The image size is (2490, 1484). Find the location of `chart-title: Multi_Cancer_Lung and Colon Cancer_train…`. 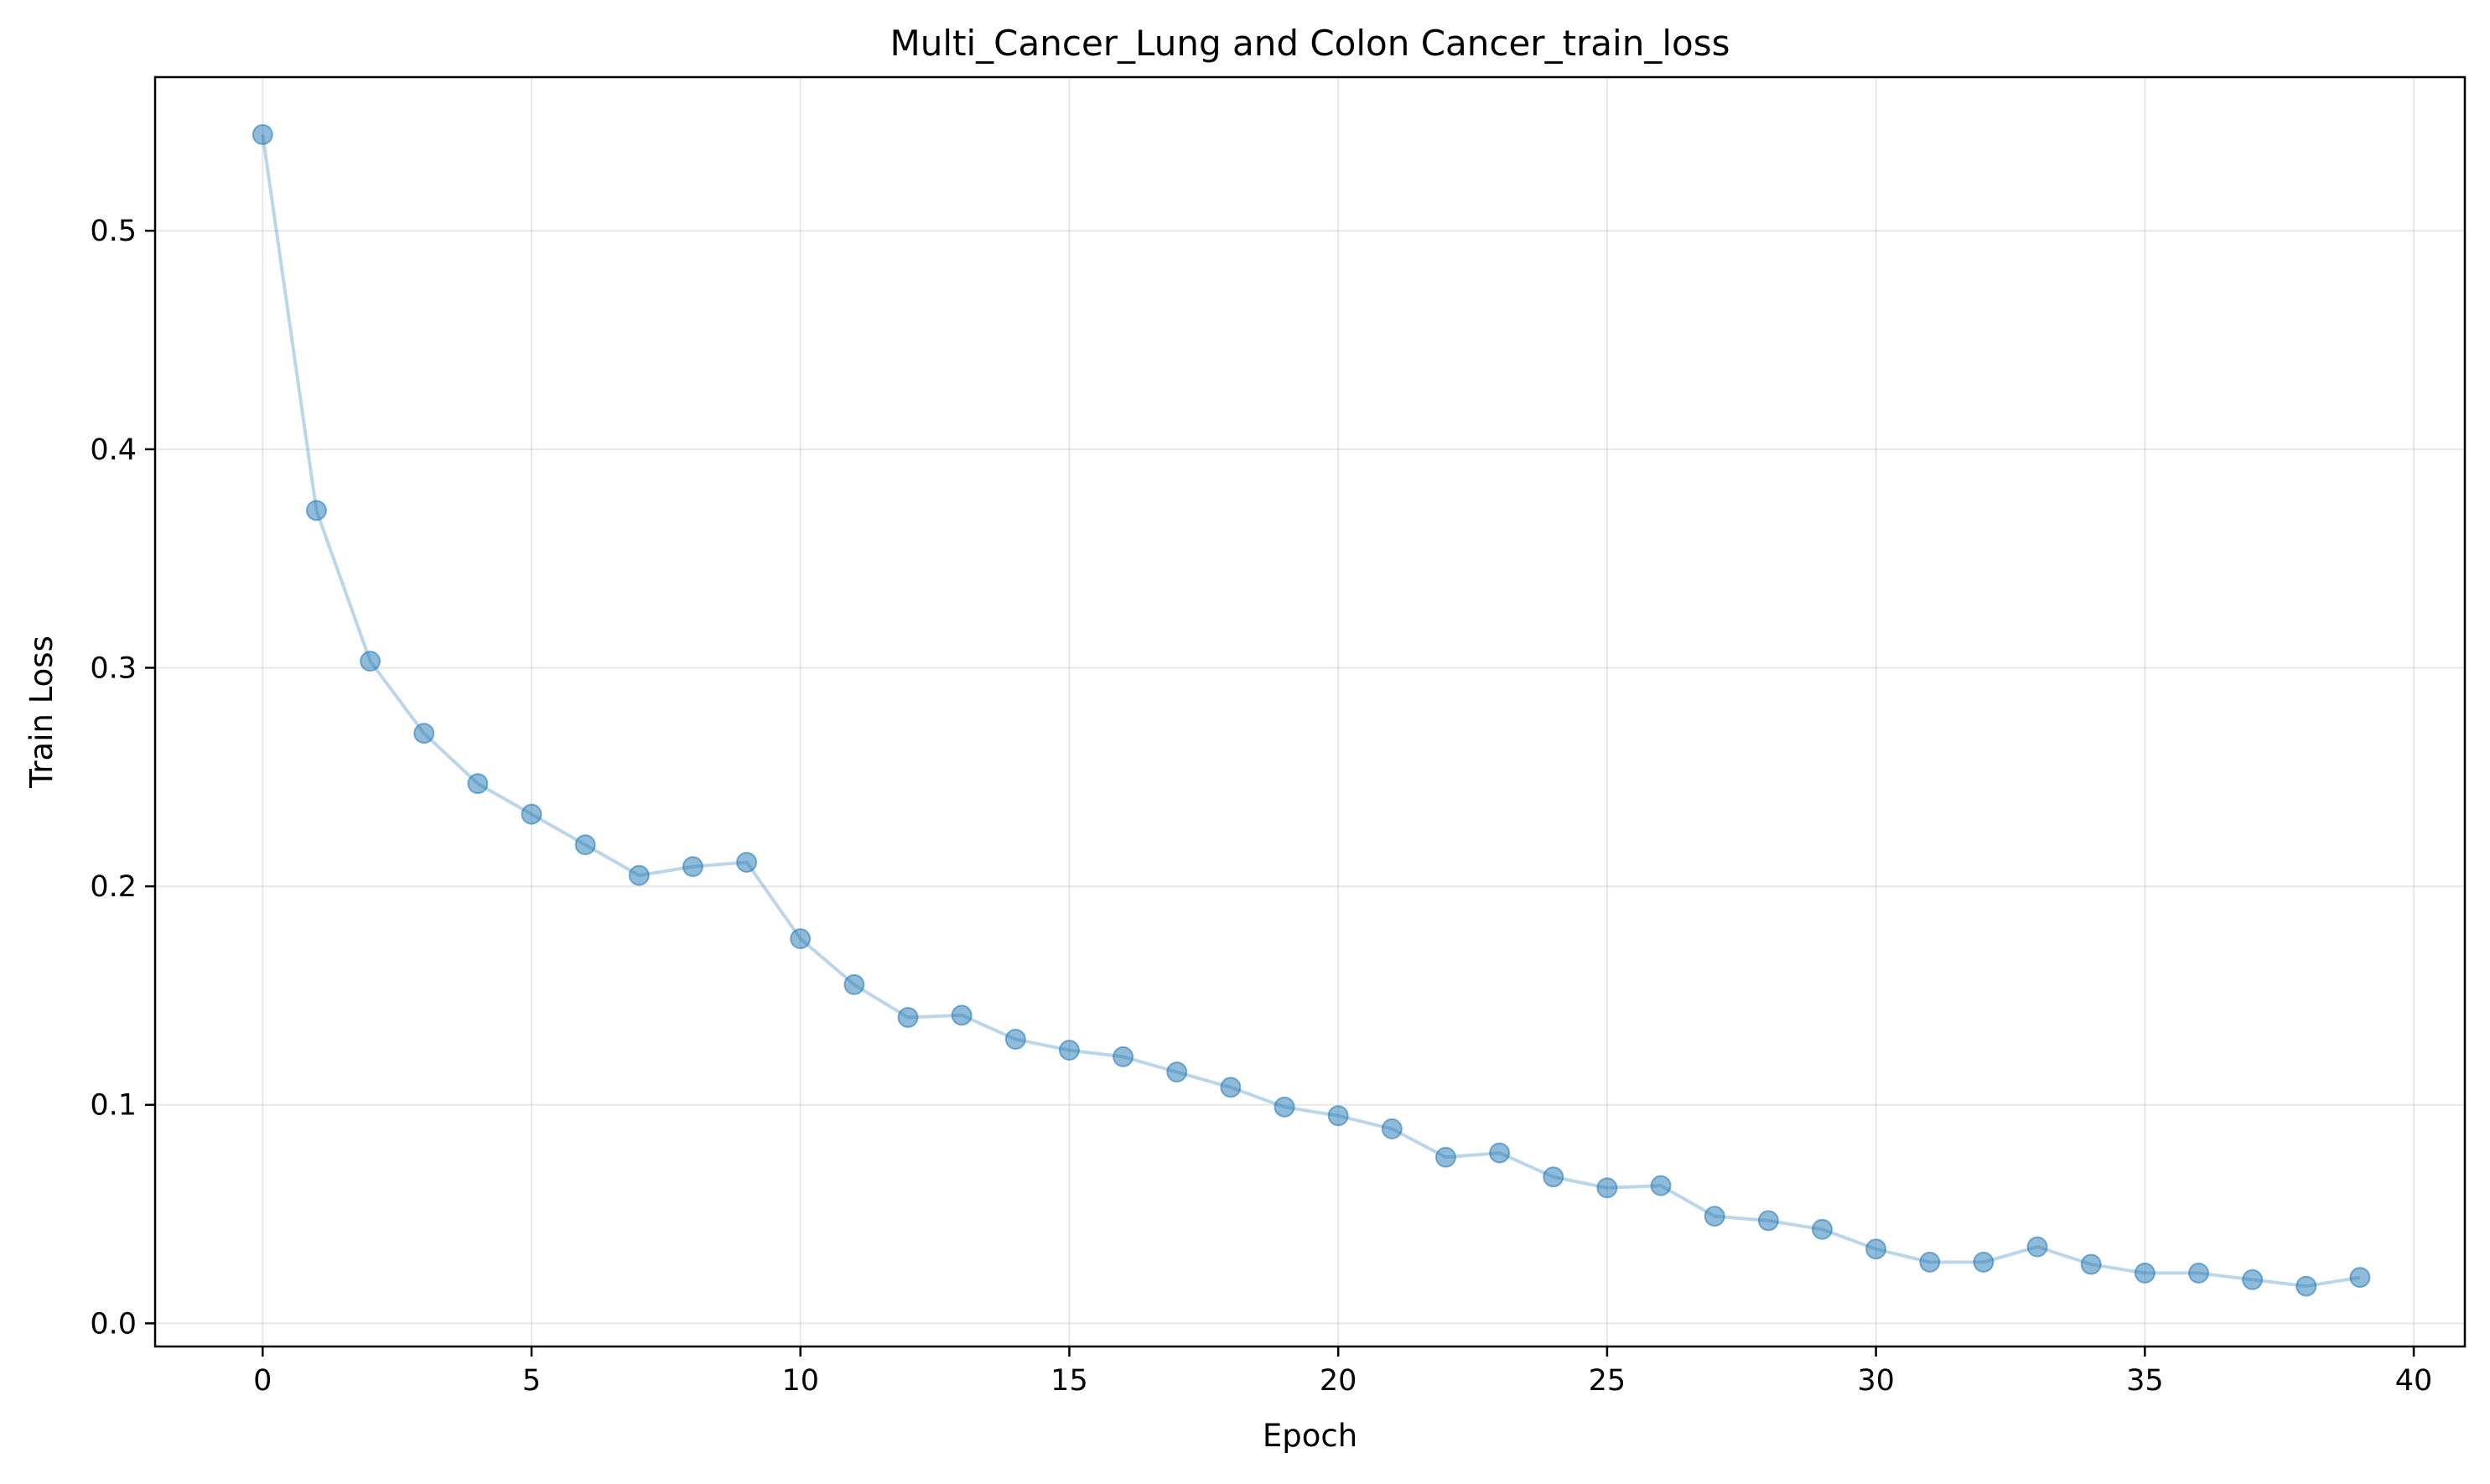

chart-title: Multi_Cancer_Lung and Colon Cancer_train… is located at coordinates (1310, 43).